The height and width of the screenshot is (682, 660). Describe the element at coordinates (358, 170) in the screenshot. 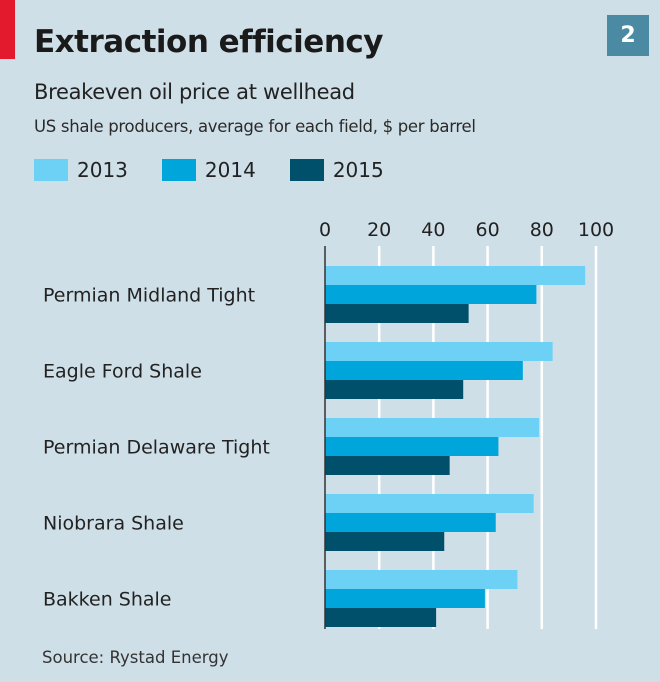

I see `legend-label-2015: 2015` at that location.